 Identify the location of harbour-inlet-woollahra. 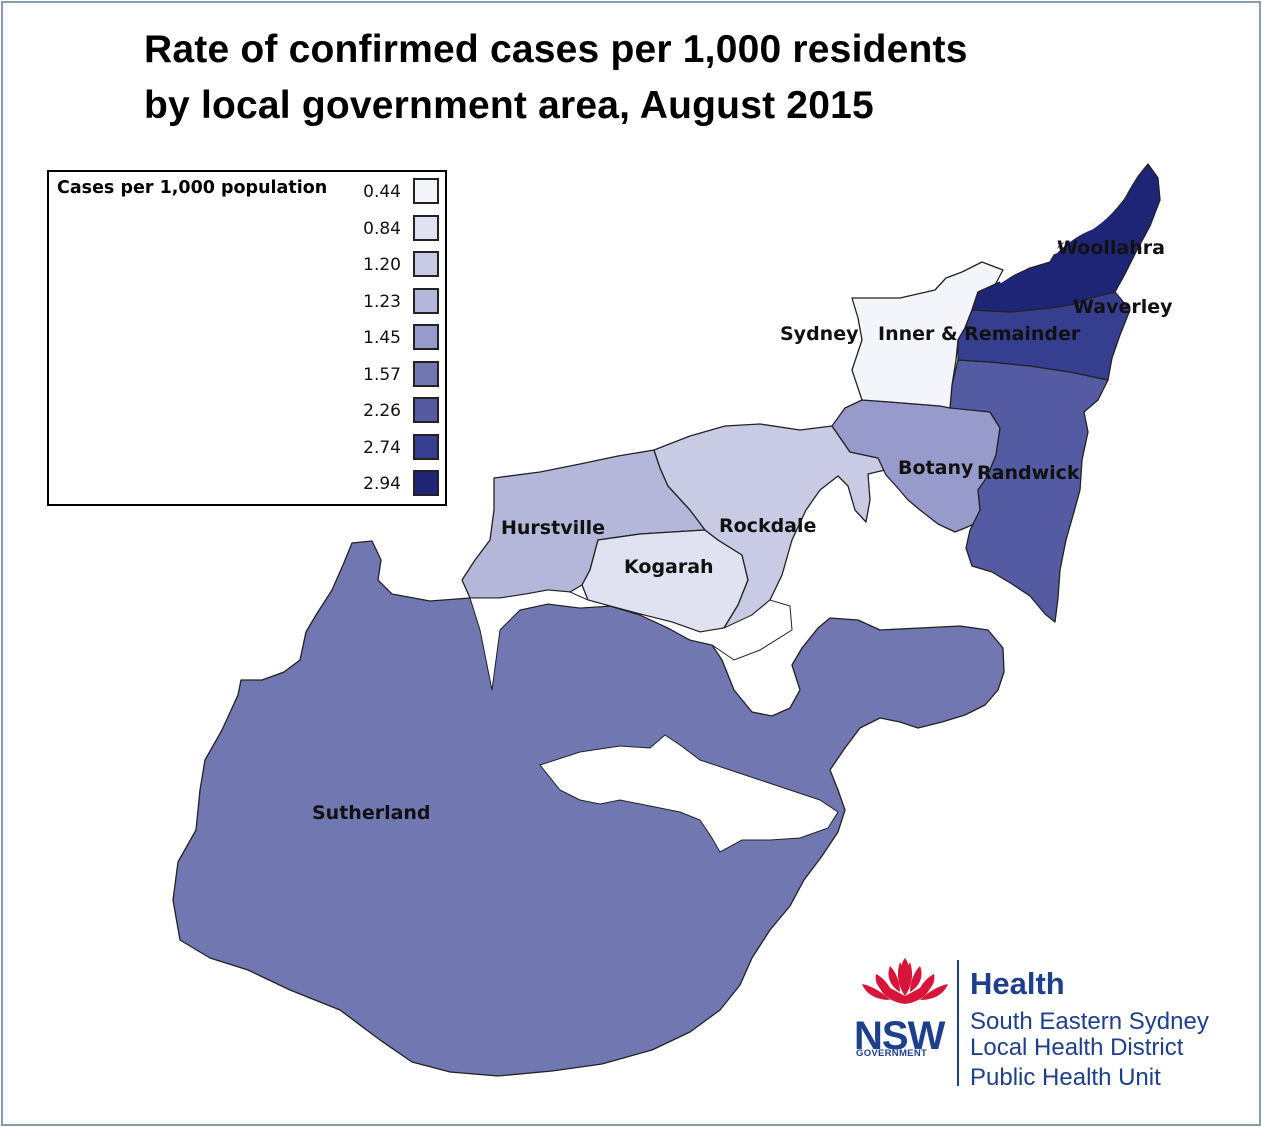
(1070, 226).